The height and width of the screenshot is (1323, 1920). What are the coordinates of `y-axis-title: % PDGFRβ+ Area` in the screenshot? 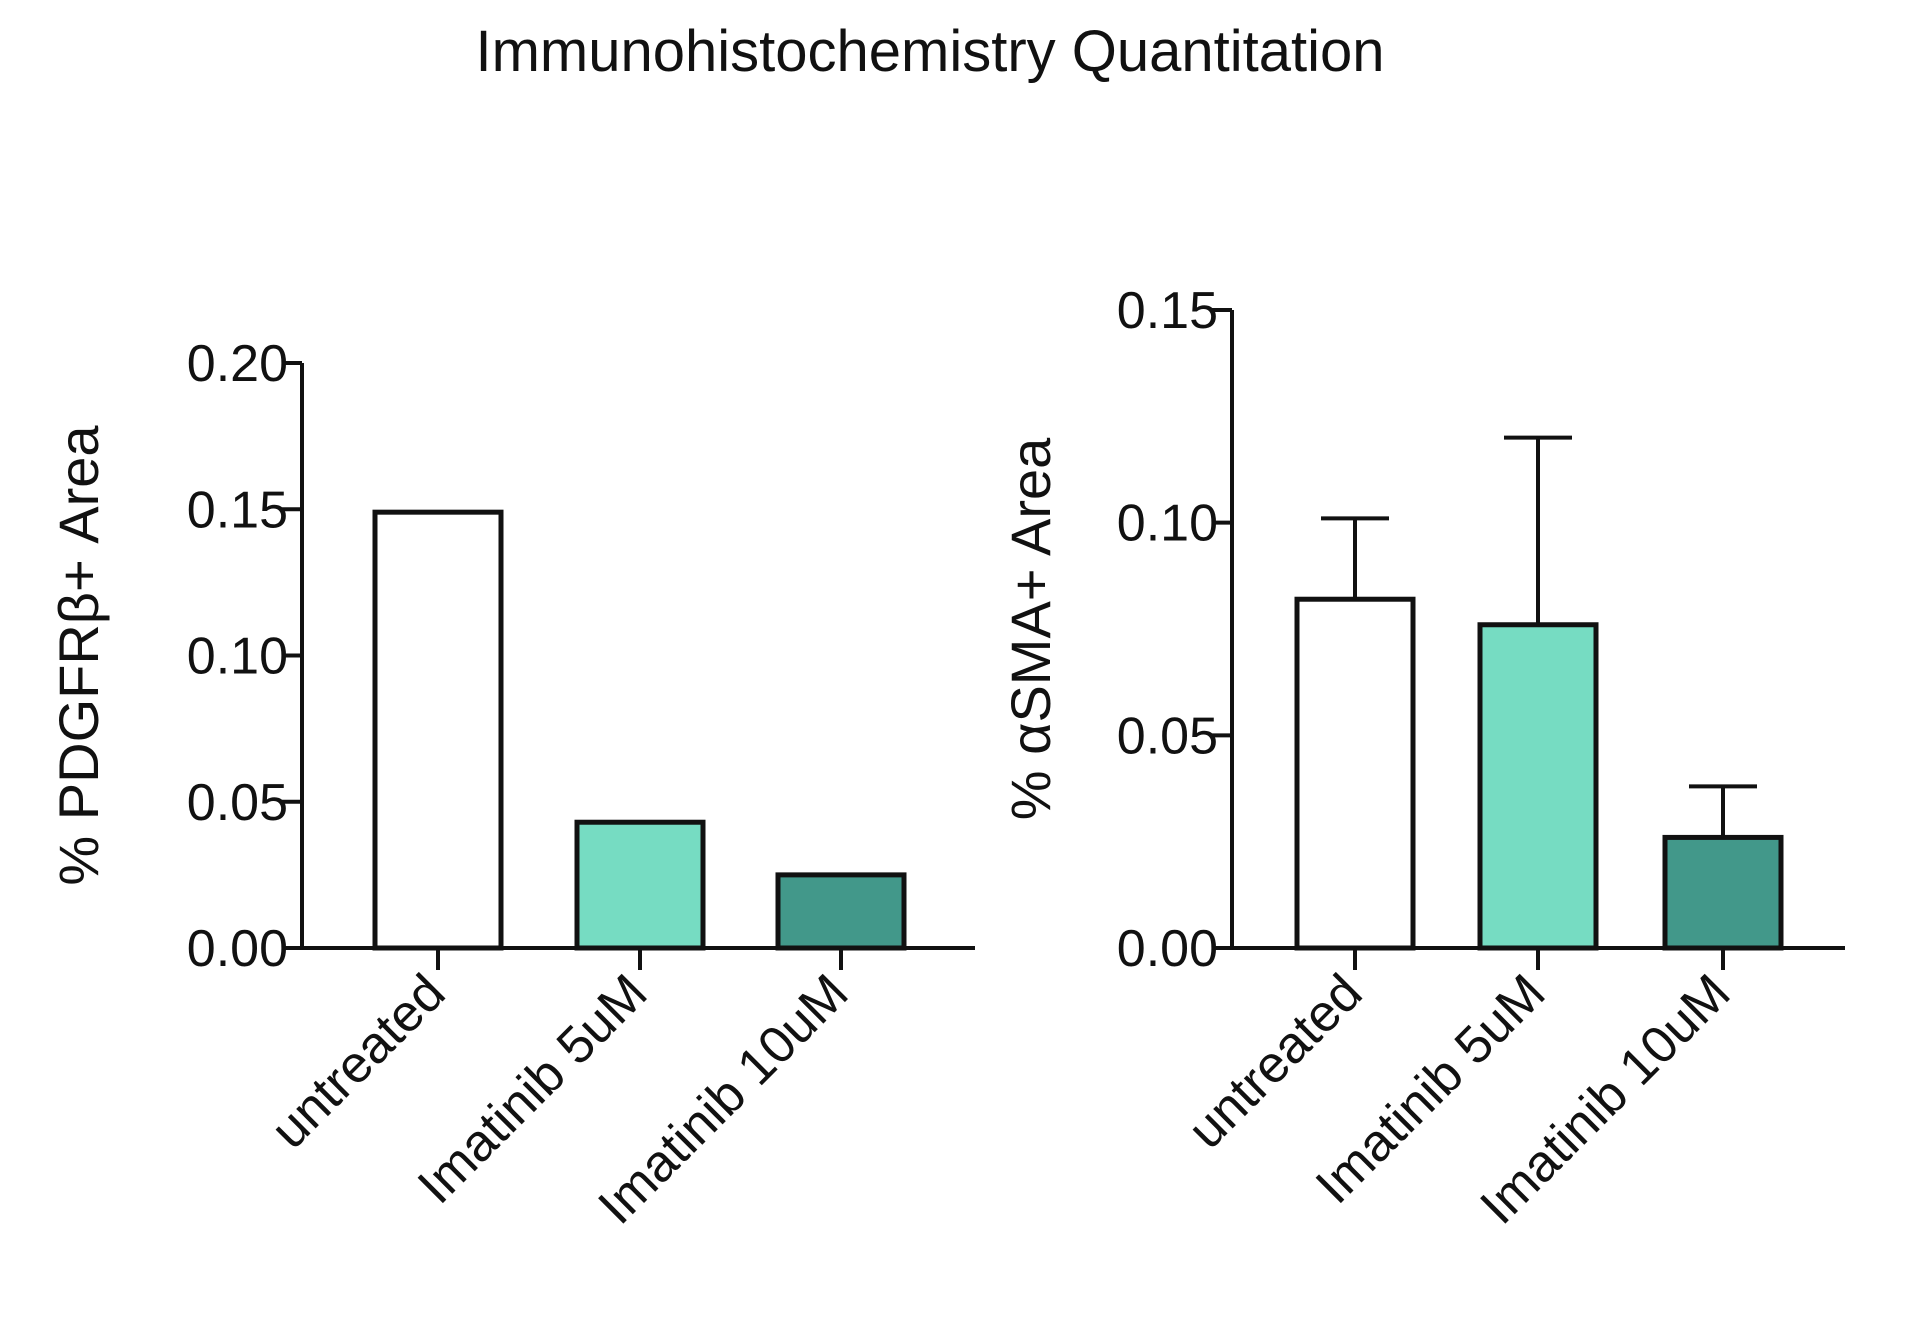 It's located at (78, 655).